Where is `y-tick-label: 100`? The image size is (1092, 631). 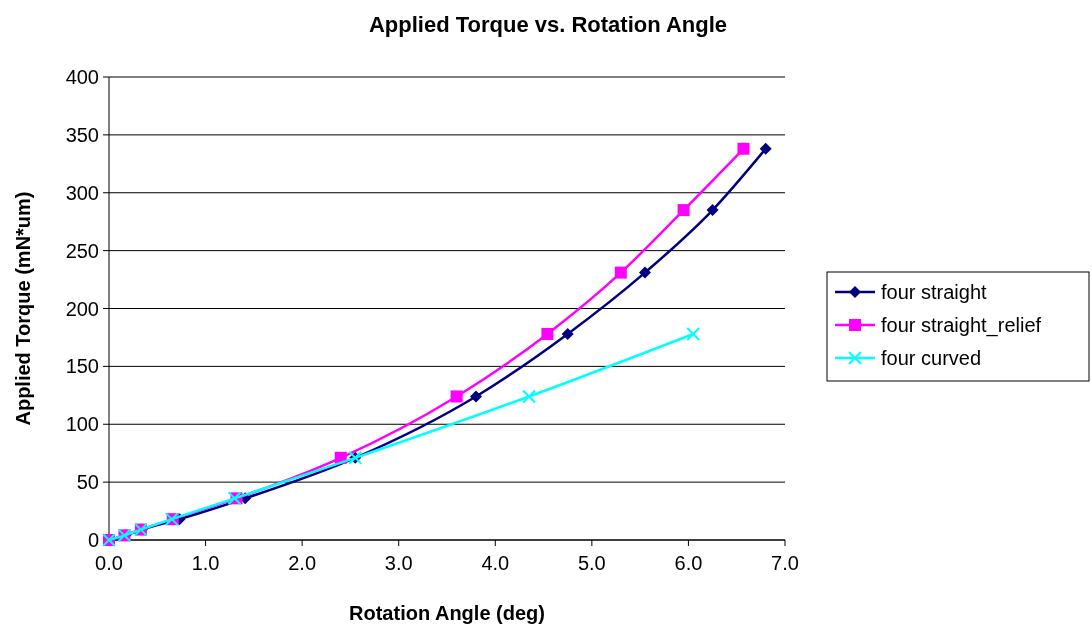
y-tick-label: 100 is located at coordinates (82, 424).